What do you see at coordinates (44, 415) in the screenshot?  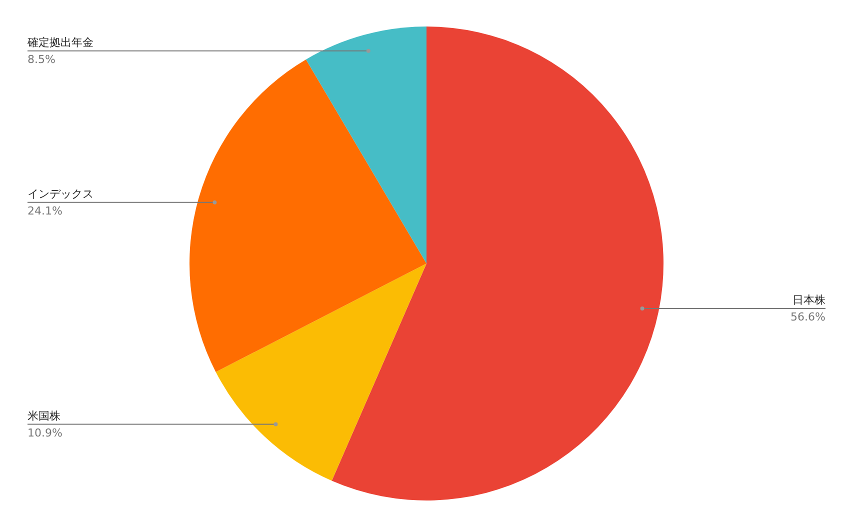 I see `slice-label: 米国株` at bounding box center [44, 415].